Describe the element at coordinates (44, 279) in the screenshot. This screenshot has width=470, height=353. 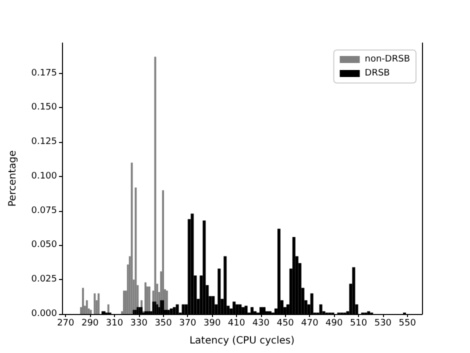
I see `y-tick-label: 0.025` at that location.